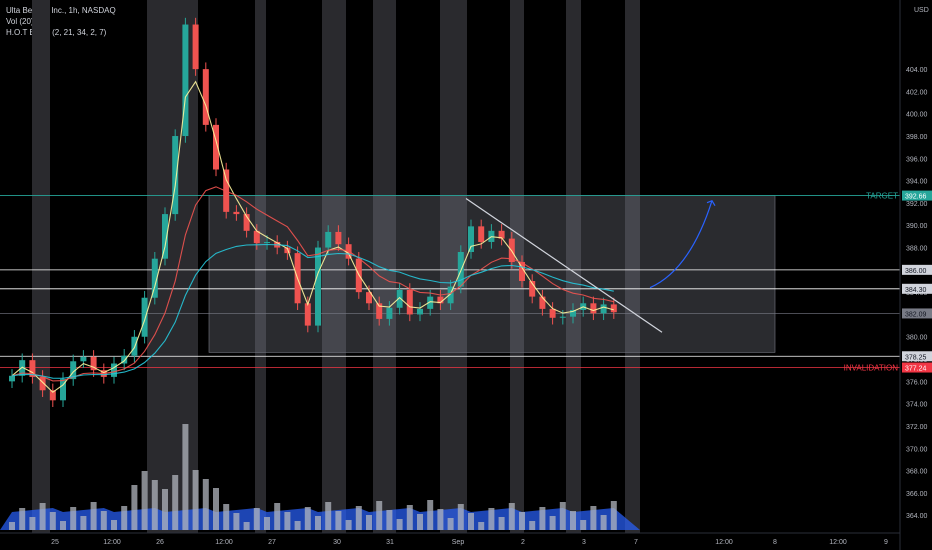 The width and height of the screenshot is (932, 550). I want to click on trend-line, so click(564, 265).